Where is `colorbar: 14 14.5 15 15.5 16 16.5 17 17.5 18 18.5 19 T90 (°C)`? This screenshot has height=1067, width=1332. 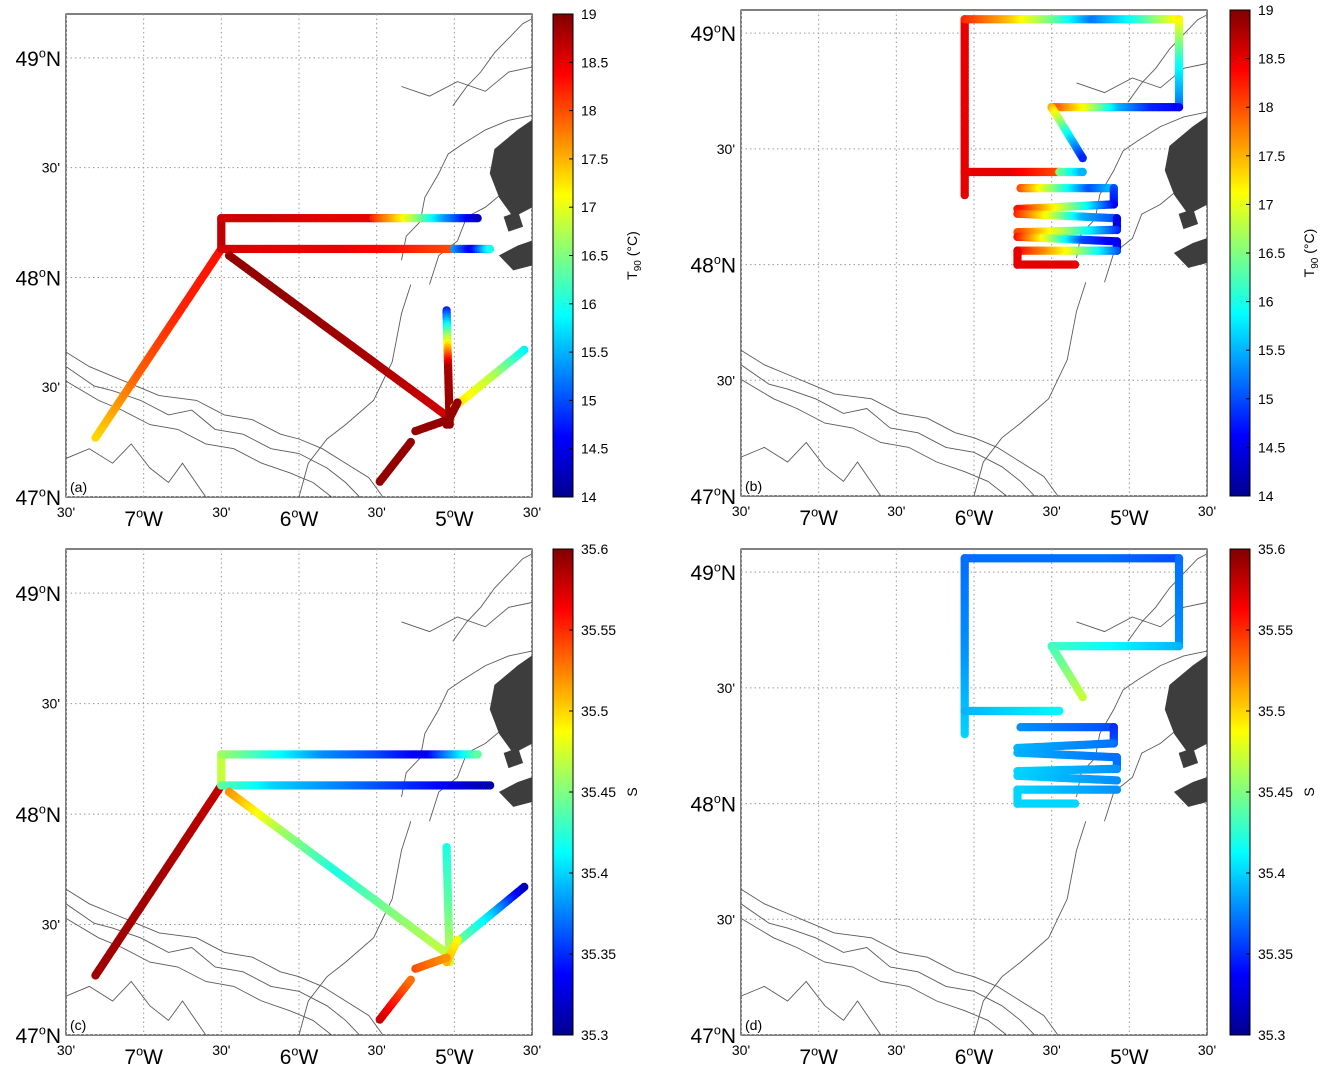
colorbar: 14 14.5 15 15.5 16 16.5 17 17.5 18 18.5 19 T90 (°C) is located at coordinates (1275, 253).